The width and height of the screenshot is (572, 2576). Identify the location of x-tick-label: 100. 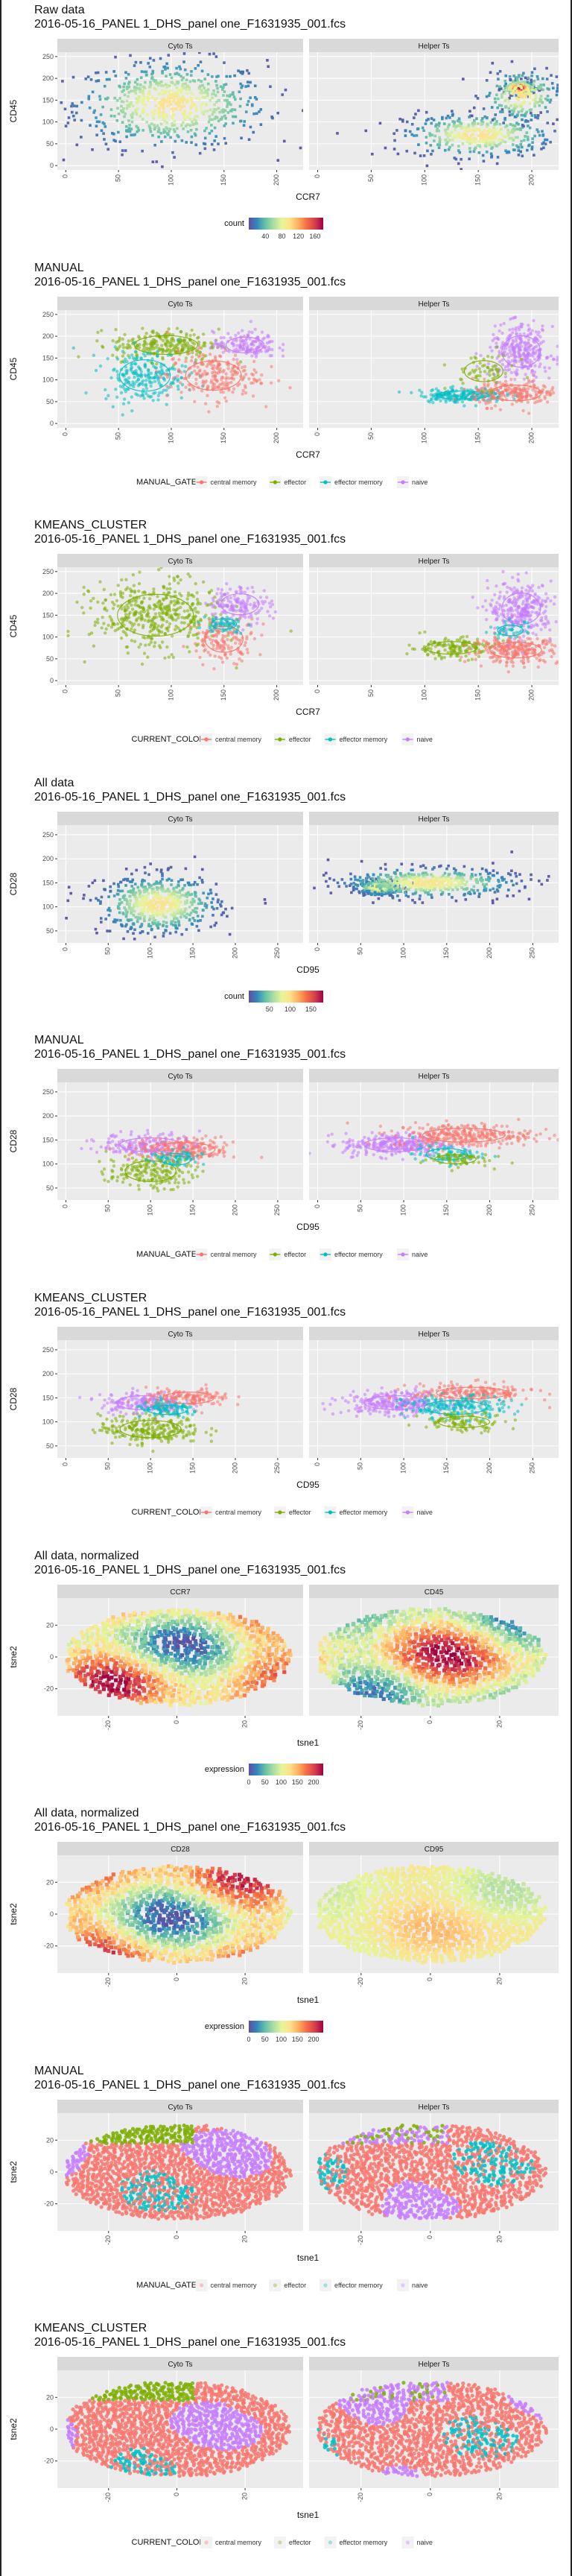
(425, 438).